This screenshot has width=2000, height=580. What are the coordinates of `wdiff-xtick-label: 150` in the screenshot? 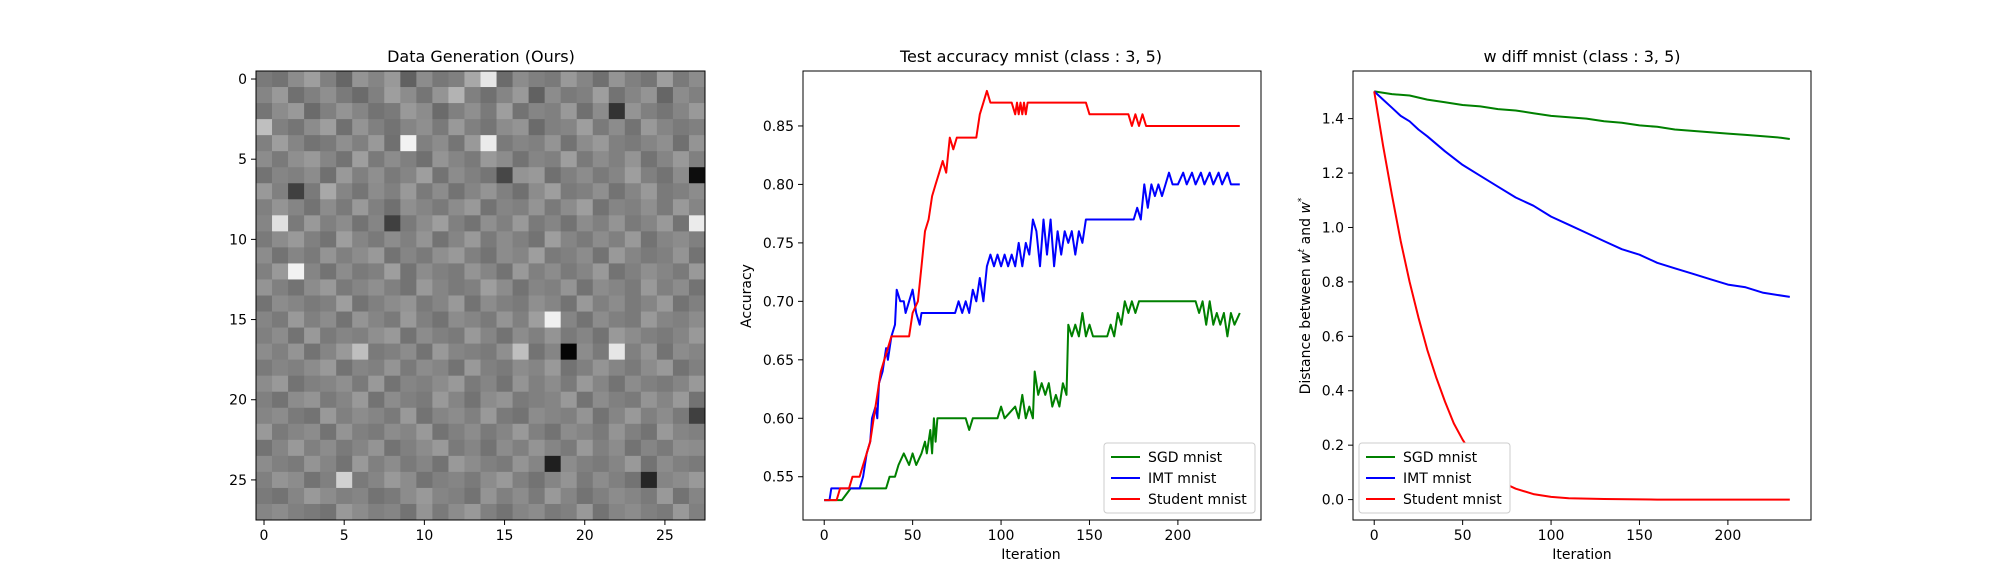 It's located at (1639, 536).